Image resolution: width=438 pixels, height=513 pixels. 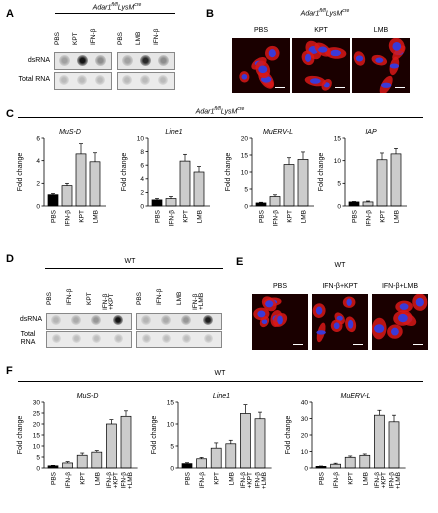 I want to click on panel-f-xlabel-0-ifn-lmb: IFN-β+LMB, so click(x=128, y=480).